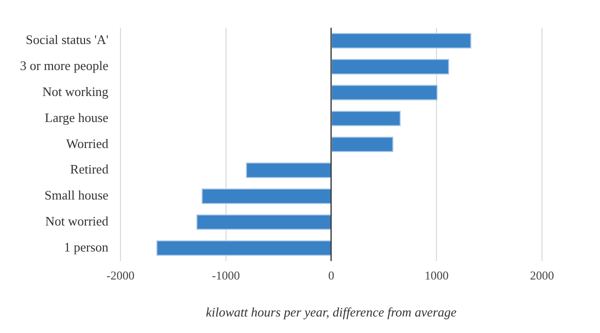 The image size is (600, 333). I want to click on x-tick-label: 0, so click(331, 275).